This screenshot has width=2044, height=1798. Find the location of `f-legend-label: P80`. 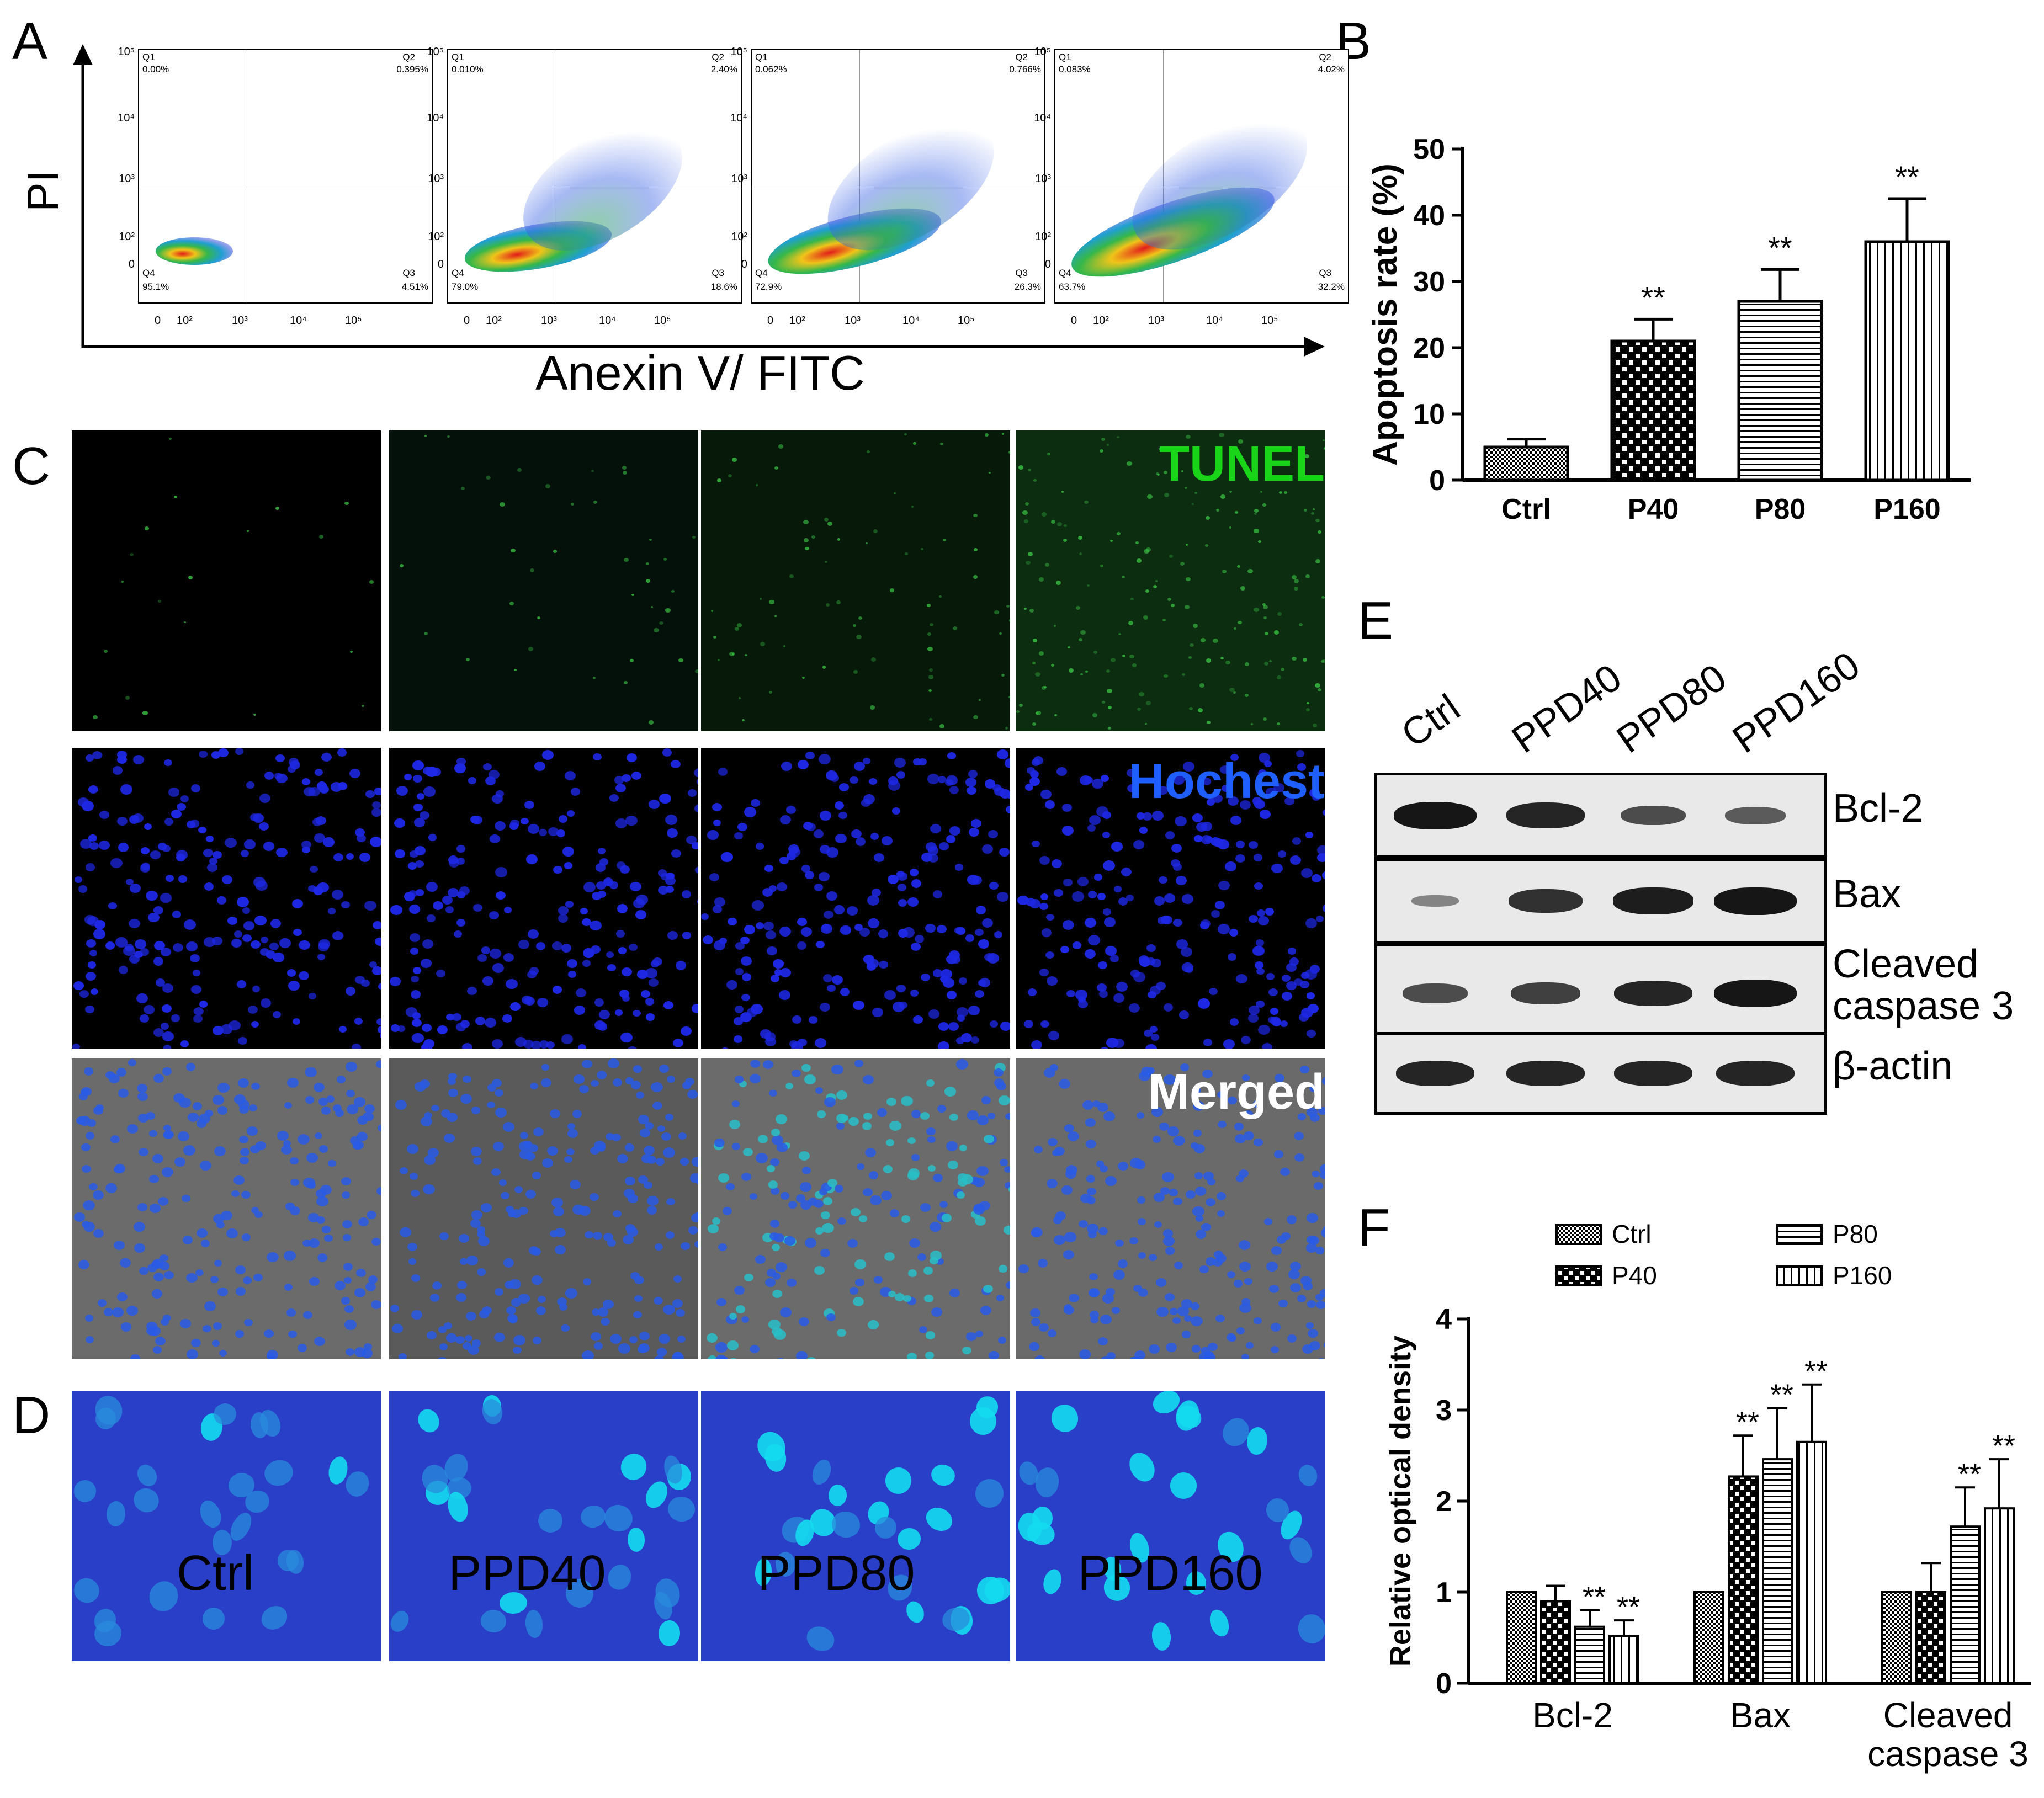

f-legend-label: P80 is located at coordinates (1856, 1234).